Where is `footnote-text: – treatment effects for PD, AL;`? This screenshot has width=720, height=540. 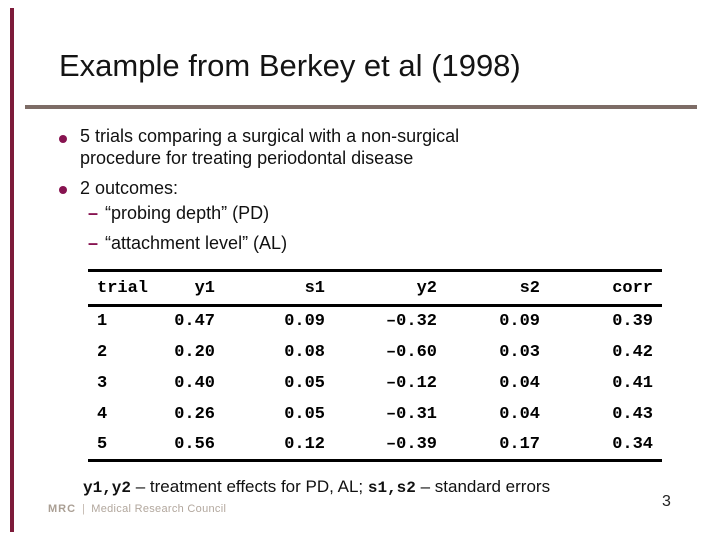
footnote-text: – treatment effects for PD, AL; is located at coordinates (249, 486).